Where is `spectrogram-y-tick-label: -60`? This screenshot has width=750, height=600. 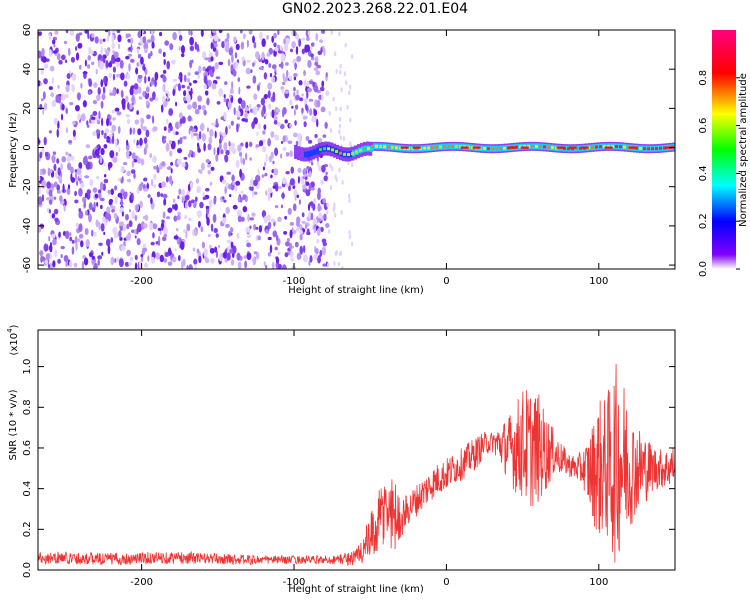
spectrogram-y-tick-label: -60 is located at coordinates (27, 265).